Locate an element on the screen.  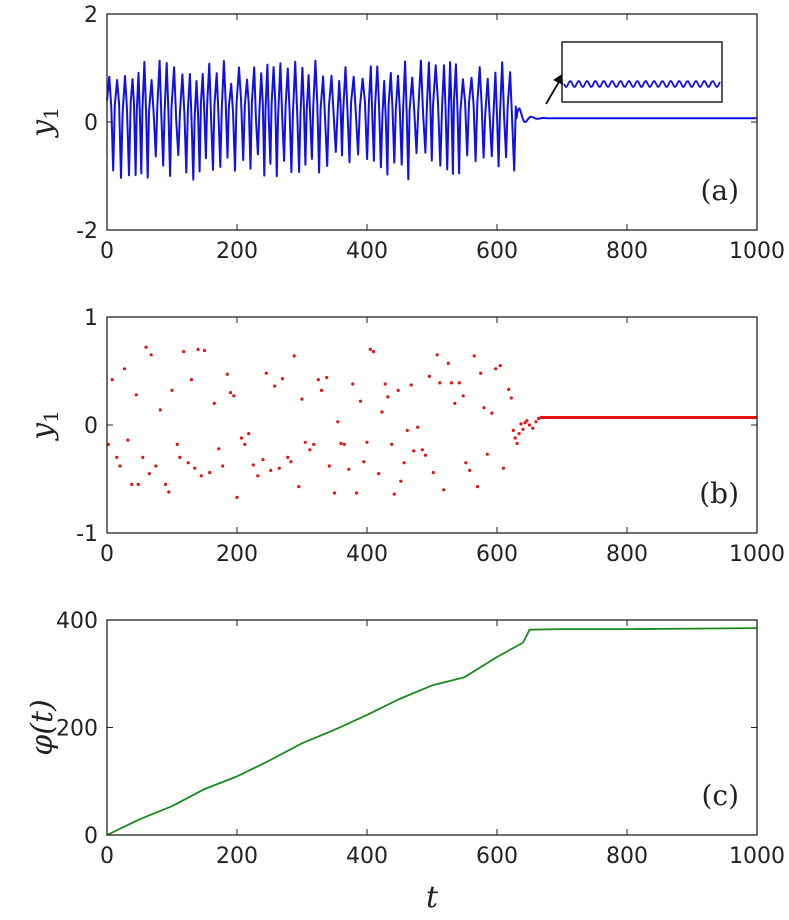
inset-arrow-head is located at coordinates (558, 79).